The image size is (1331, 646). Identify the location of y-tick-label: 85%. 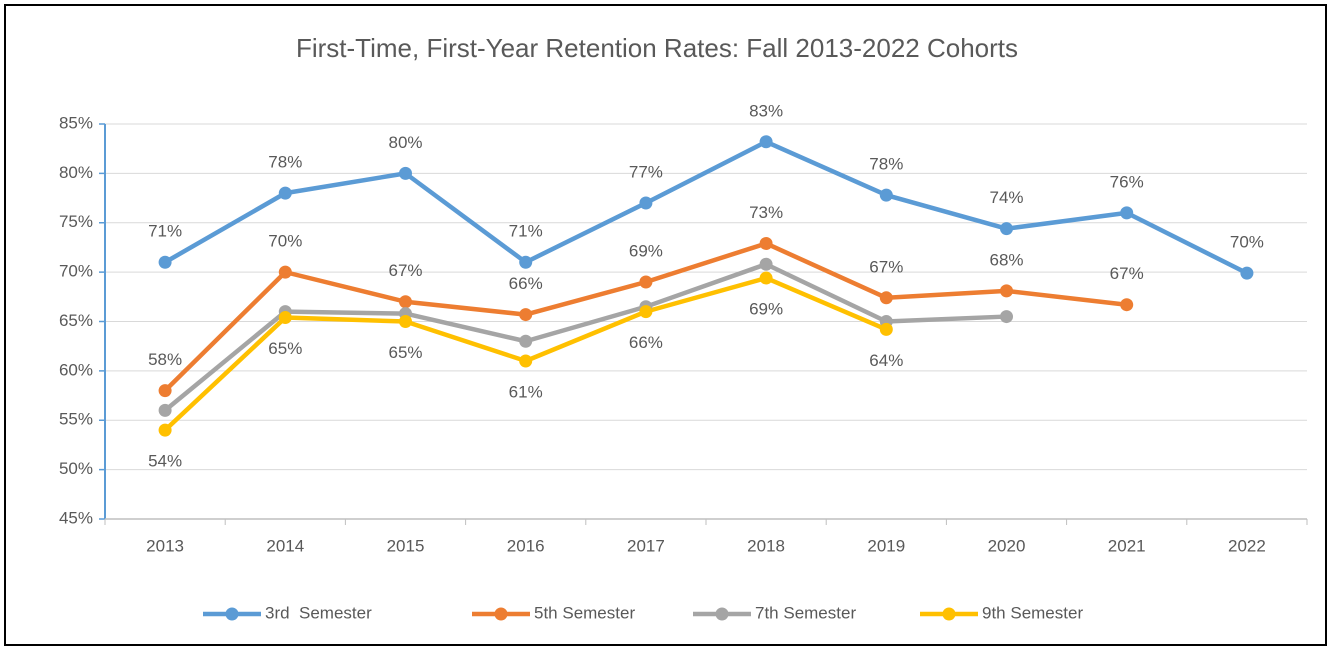
(76, 122).